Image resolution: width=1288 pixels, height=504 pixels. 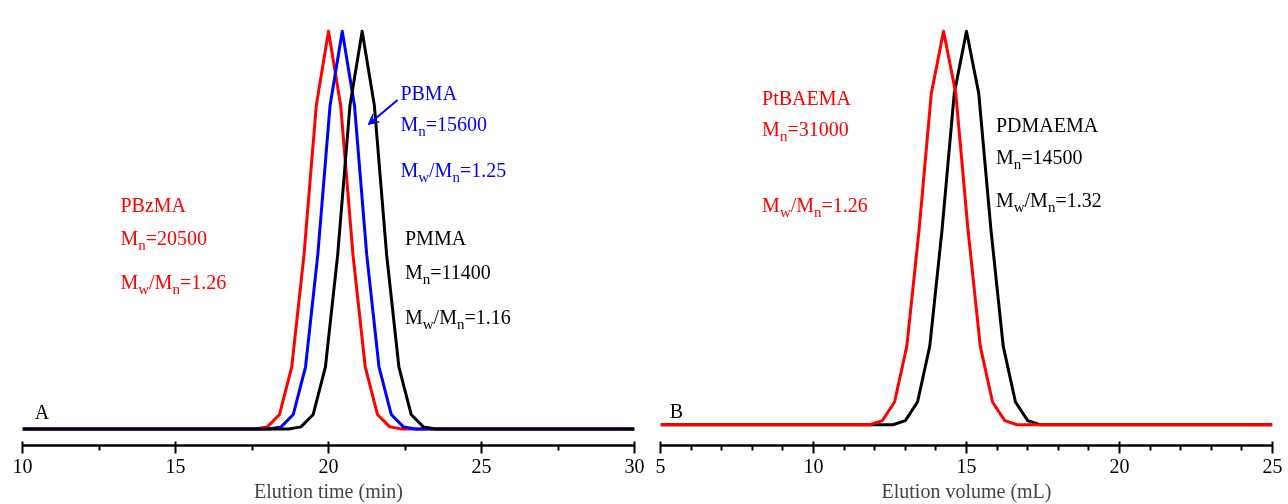 I want to click on annotation: B, so click(x=676, y=410).